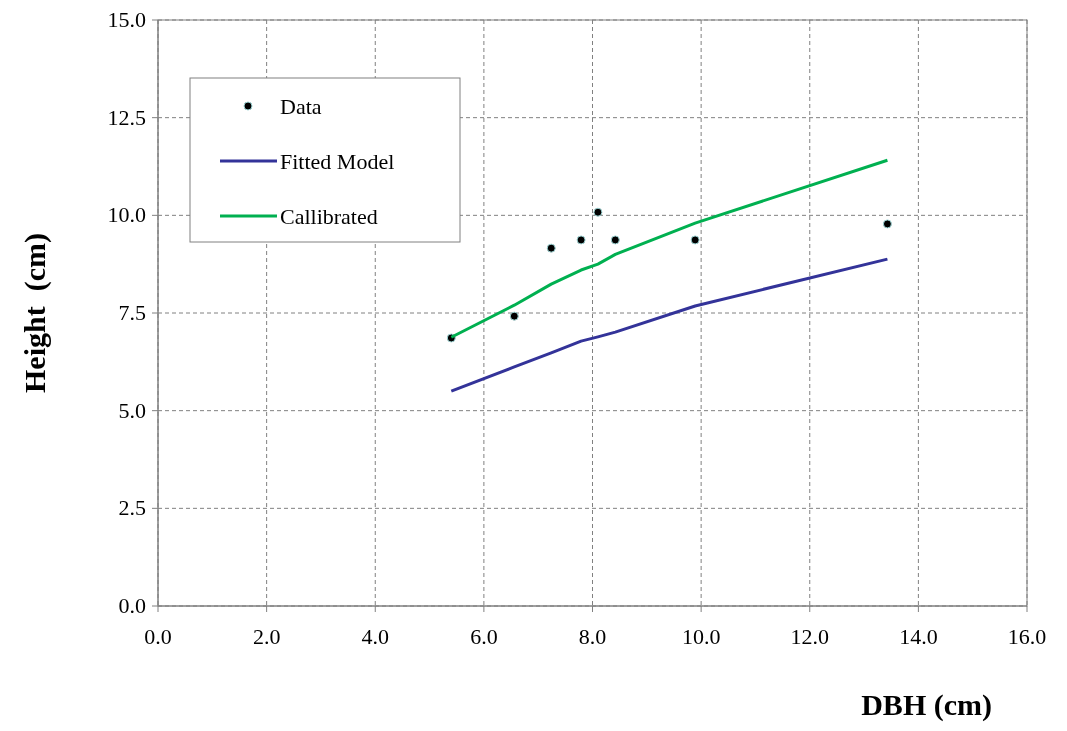 The height and width of the screenshot is (731, 1067). Describe the element at coordinates (132, 410) in the screenshot. I see `y-tick-label: 5.0` at that location.